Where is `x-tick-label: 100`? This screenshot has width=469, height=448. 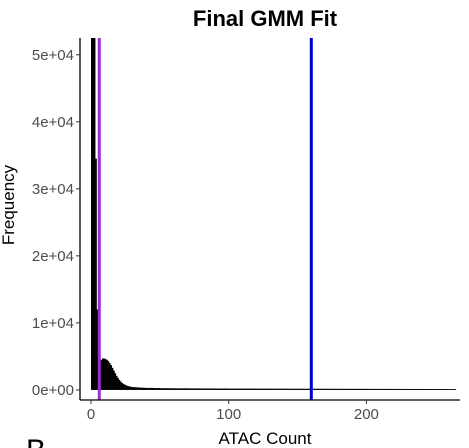
x-tick-label: 100 is located at coordinates (228, 414).